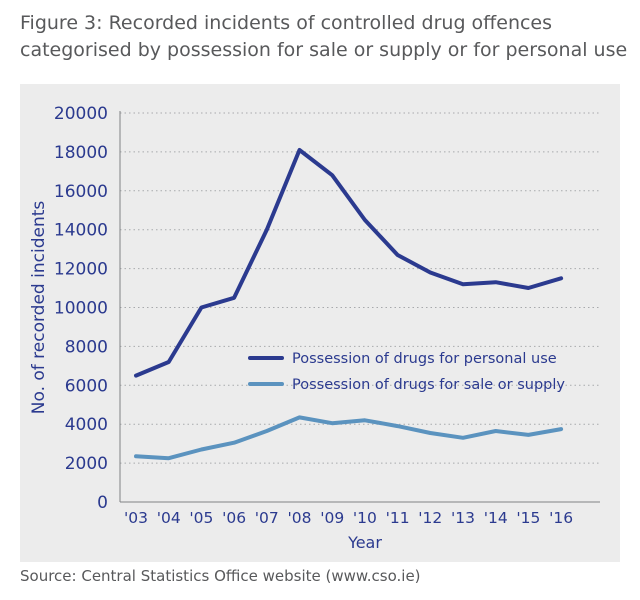 This screenshot has height=600, width=640. Describe the element at coordinates (463, 518) in the screenshot. I see `x-tick-label-10: '13` at that location.